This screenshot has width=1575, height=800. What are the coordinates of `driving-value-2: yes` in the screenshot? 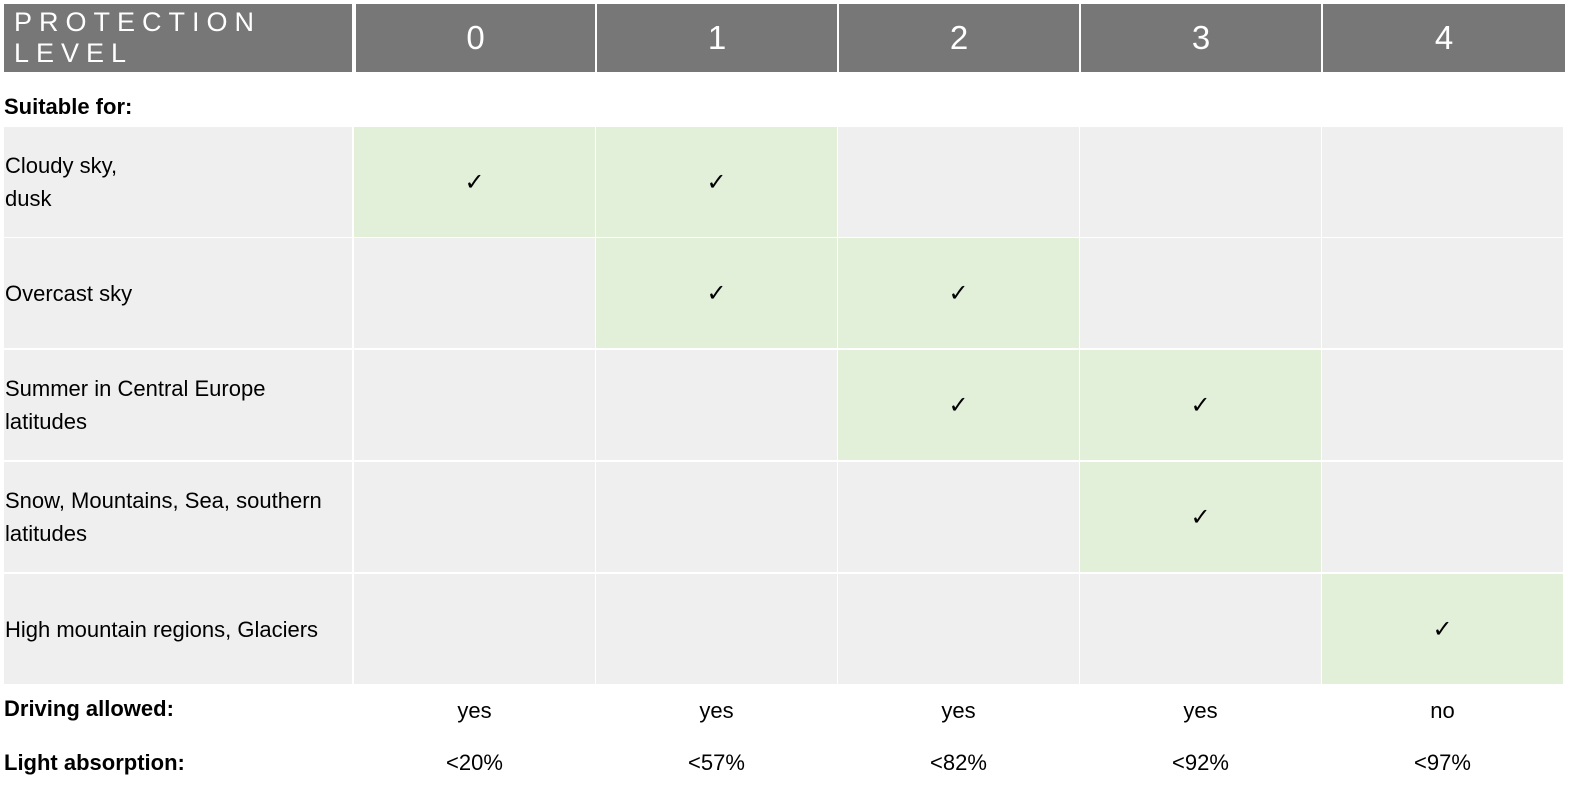 It's located at (958, 710).